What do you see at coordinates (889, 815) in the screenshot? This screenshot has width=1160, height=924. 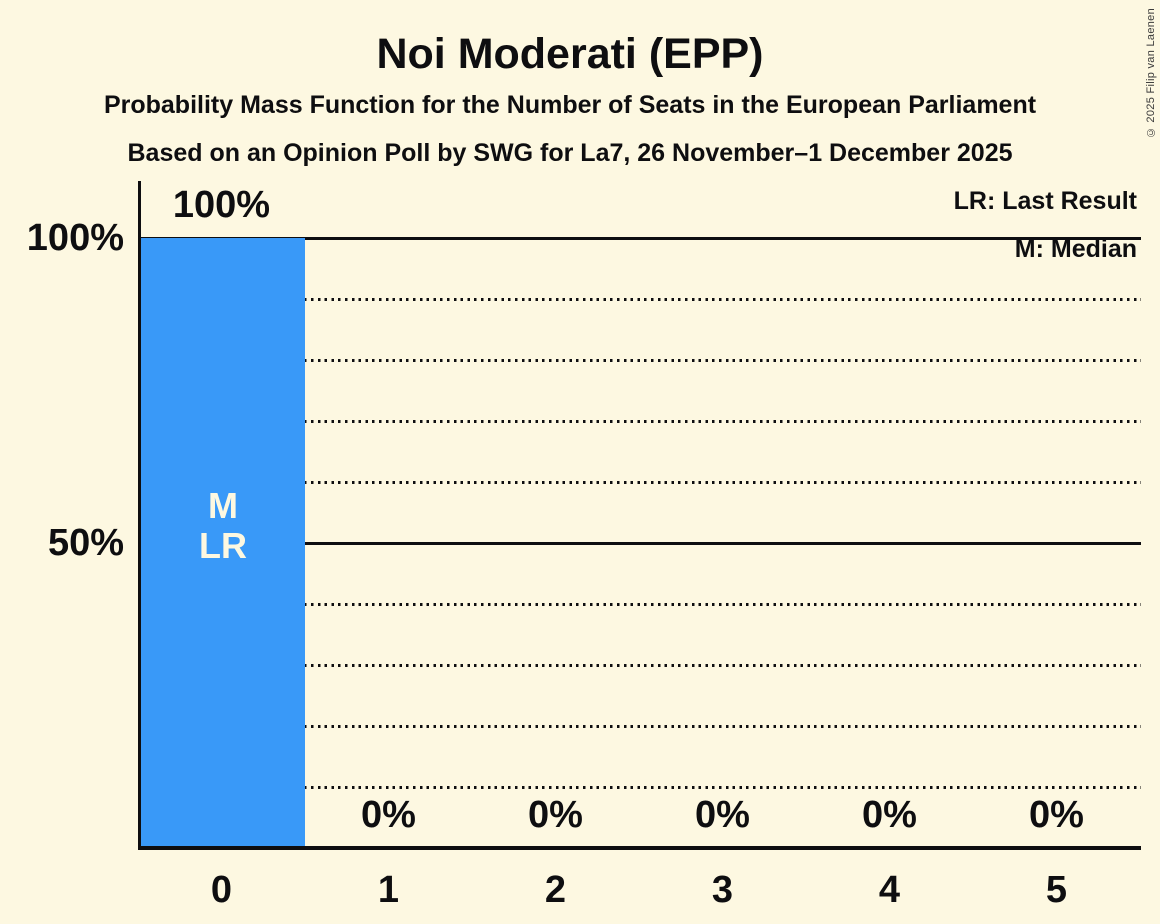 I see `bar-value-label-4: 0%` at bounding box center [889, 815].